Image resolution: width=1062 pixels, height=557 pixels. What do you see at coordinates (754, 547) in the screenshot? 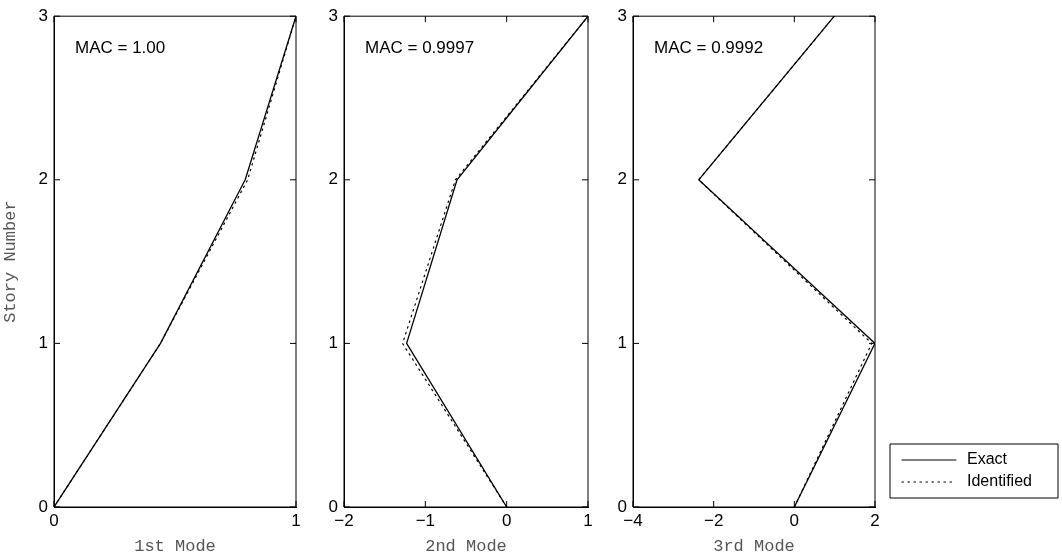
I see `x-axis-title: 3rd Mode` at bounding box center [754, 547].